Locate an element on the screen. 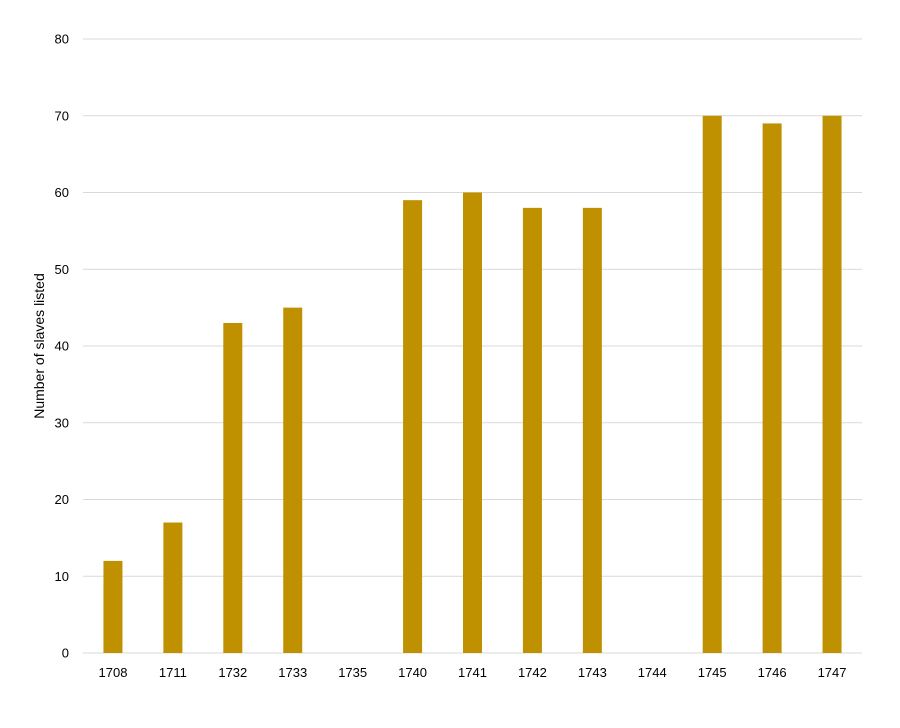  x-tick-label: 1735 is located at coordinates (352, 672).